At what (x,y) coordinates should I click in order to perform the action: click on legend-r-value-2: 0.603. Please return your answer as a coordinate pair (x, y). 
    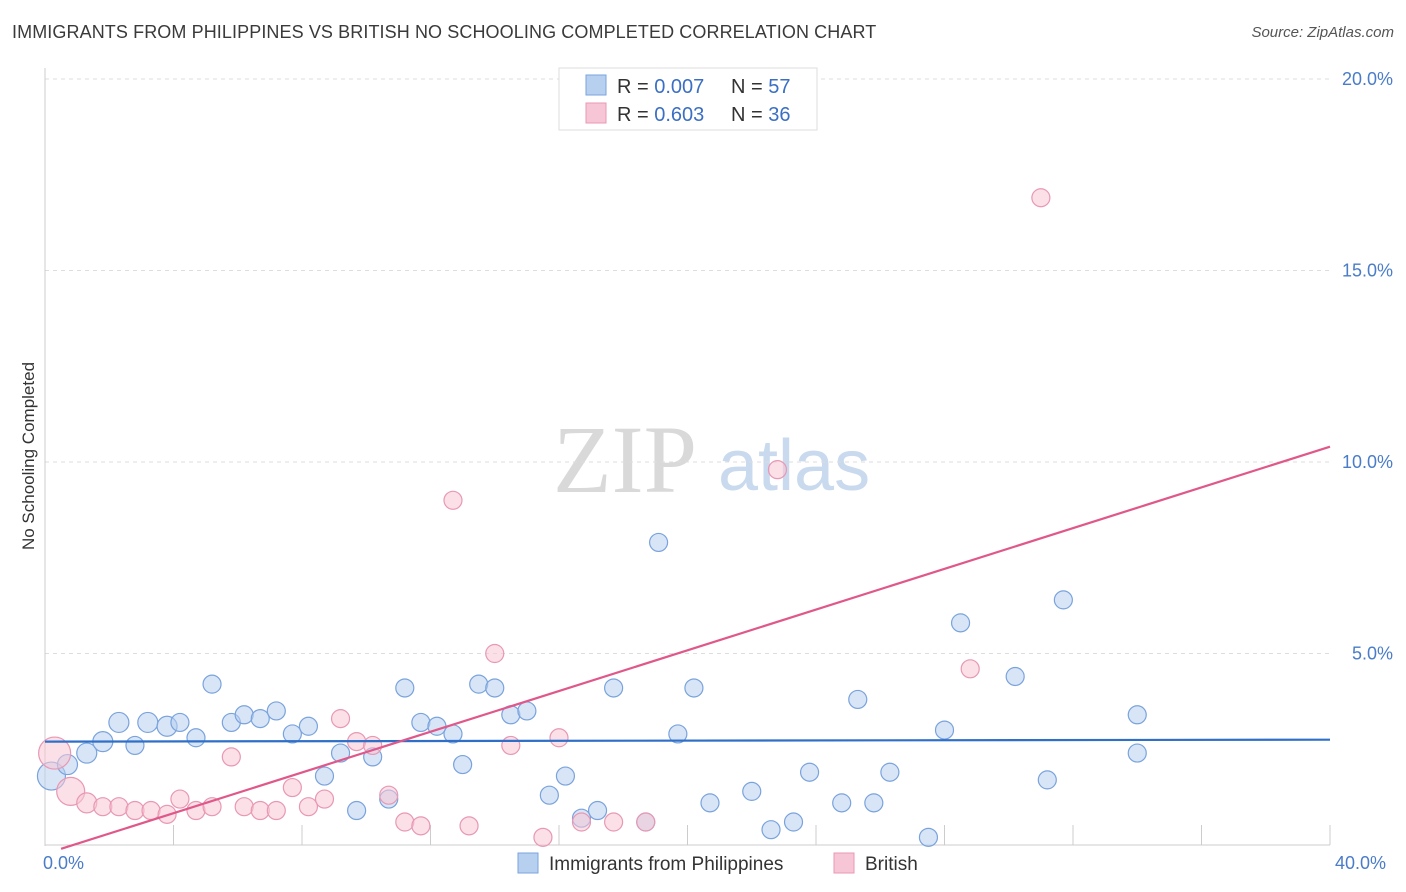
    Looking at the image, I should click on (679, 115).